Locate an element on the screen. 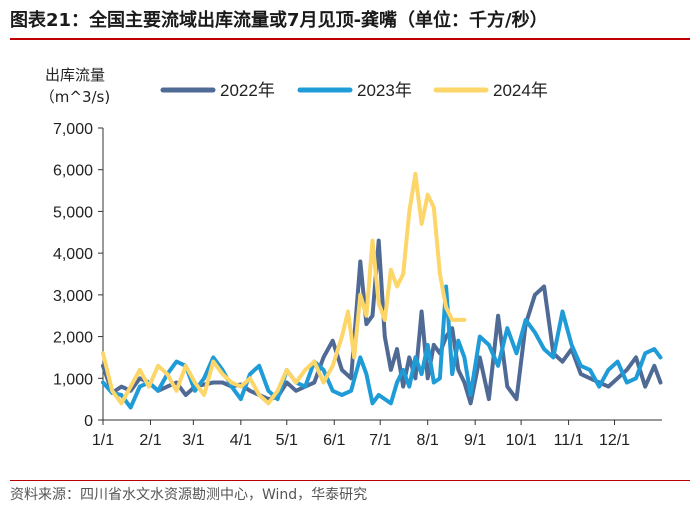 This screenshot has width=700, height=514. x-tick-label: 3/1 is located at coordinates (193, 440).